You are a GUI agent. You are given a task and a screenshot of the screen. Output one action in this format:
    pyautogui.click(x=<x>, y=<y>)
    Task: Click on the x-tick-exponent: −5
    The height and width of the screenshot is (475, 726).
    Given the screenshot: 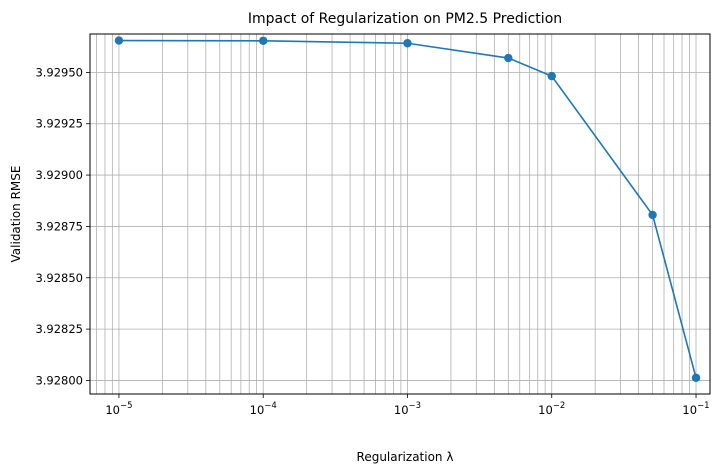 What is the action you would take?
    pyautogui.click(x=126, y=406)
    